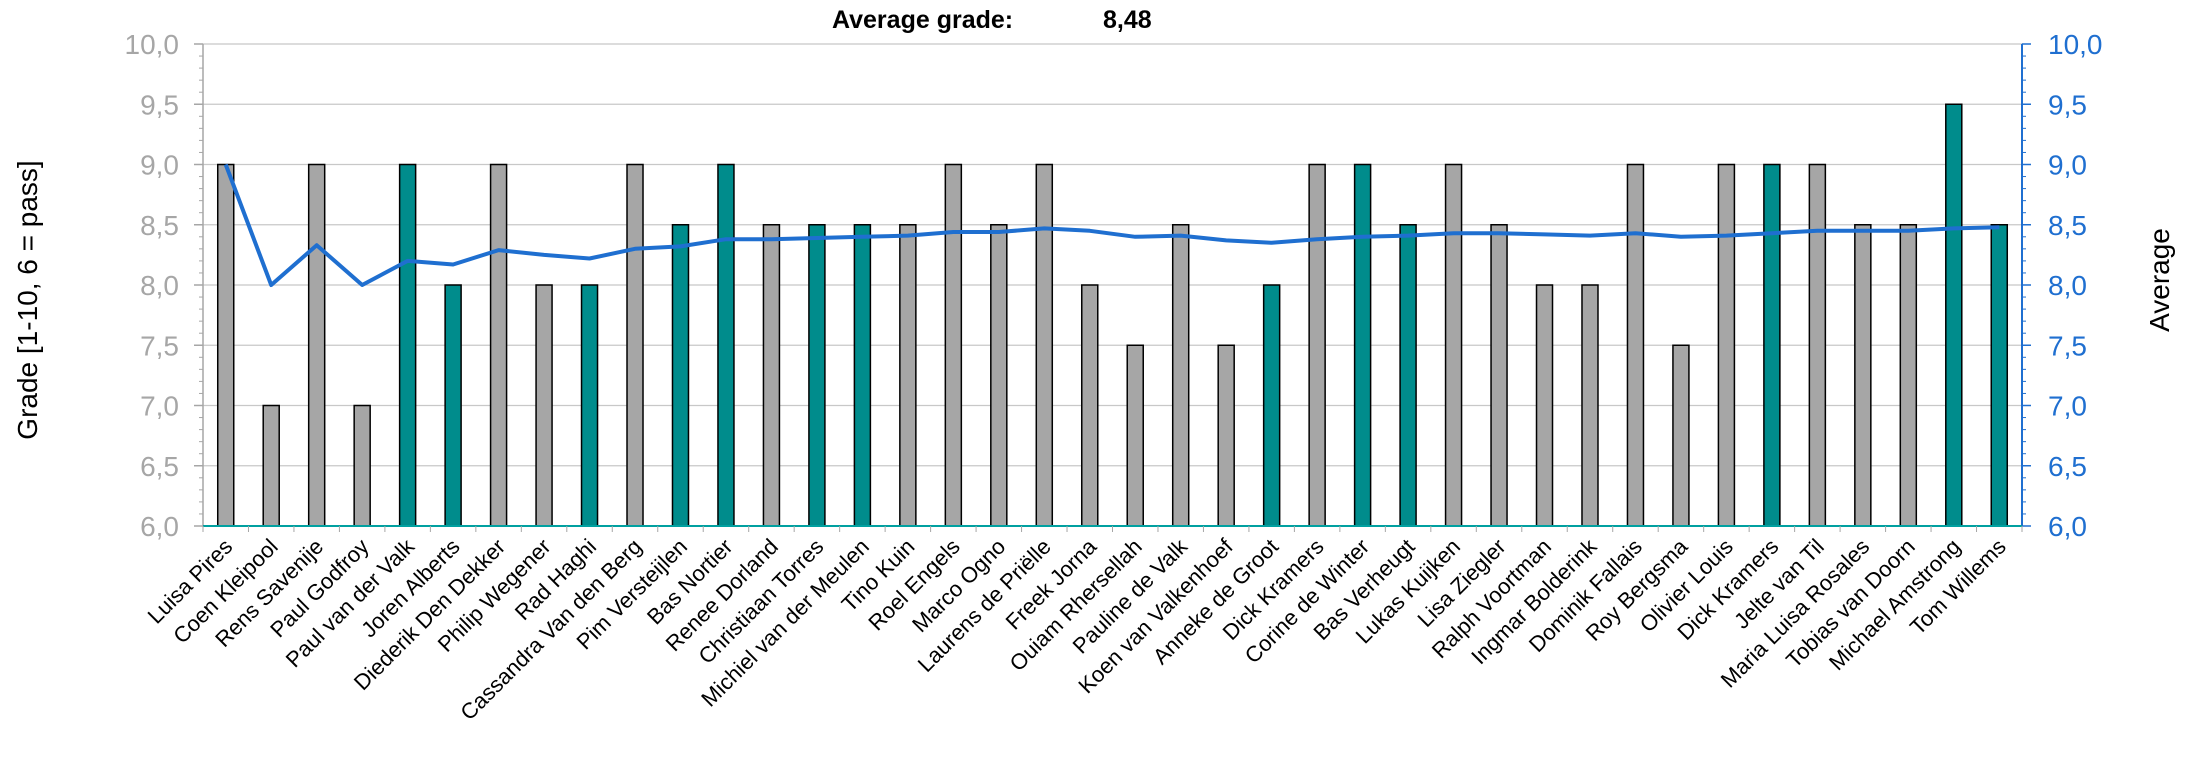 The image size is (2190, 760). Describe the element at coordinates (159, 406) in the screenshot. I see `y-tick-label: 7,0` at that location.